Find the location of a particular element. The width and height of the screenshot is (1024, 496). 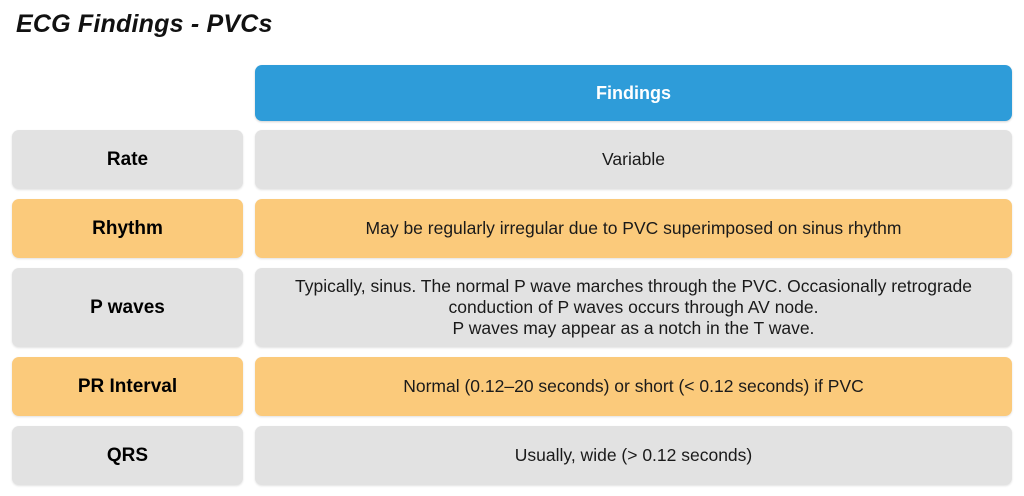

table-row: Rate Variable is located at coordinates (512, 159).